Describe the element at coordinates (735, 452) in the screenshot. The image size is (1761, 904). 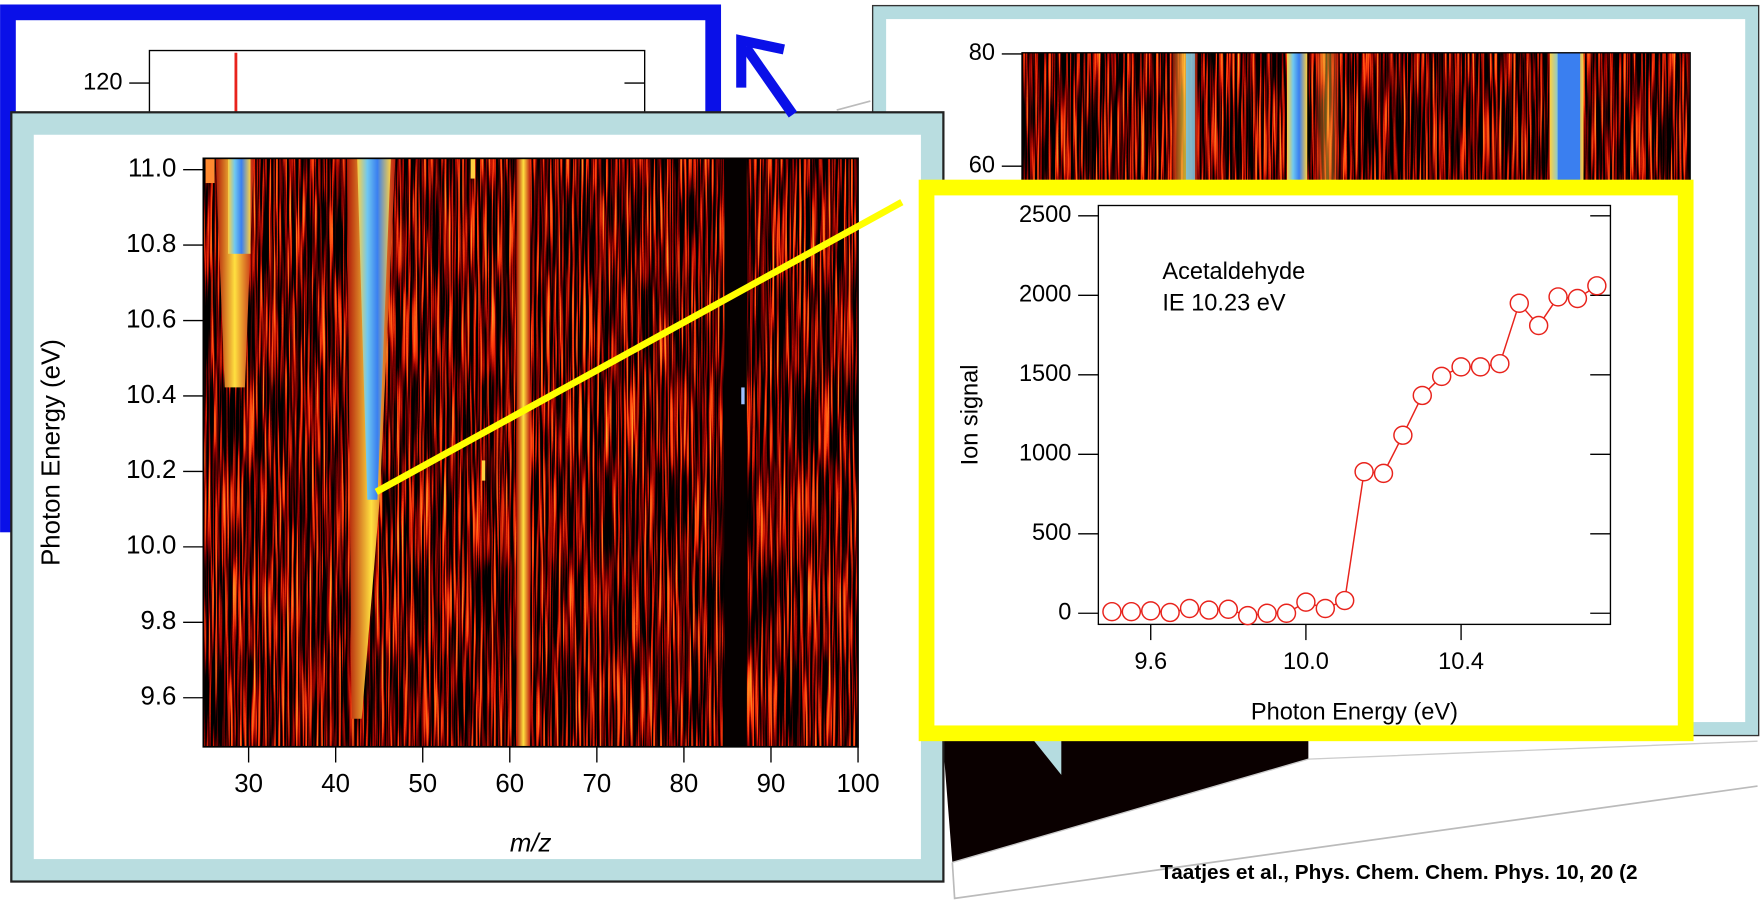
I see `heatmap-gap` at that location.